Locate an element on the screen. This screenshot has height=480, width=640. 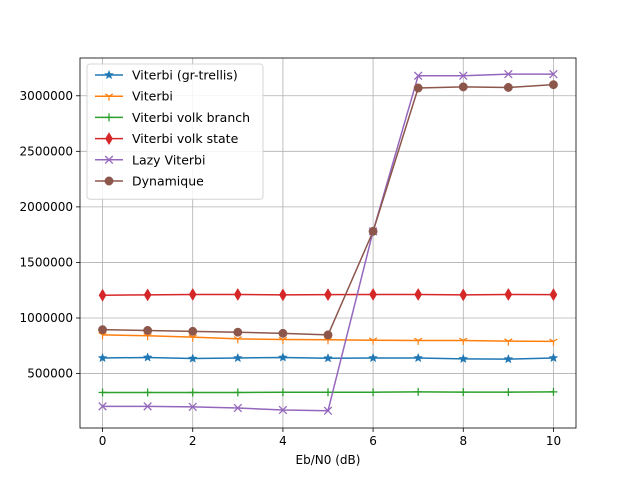
legend-label: Lazy Viterbi is located at coordinates (168, 159).